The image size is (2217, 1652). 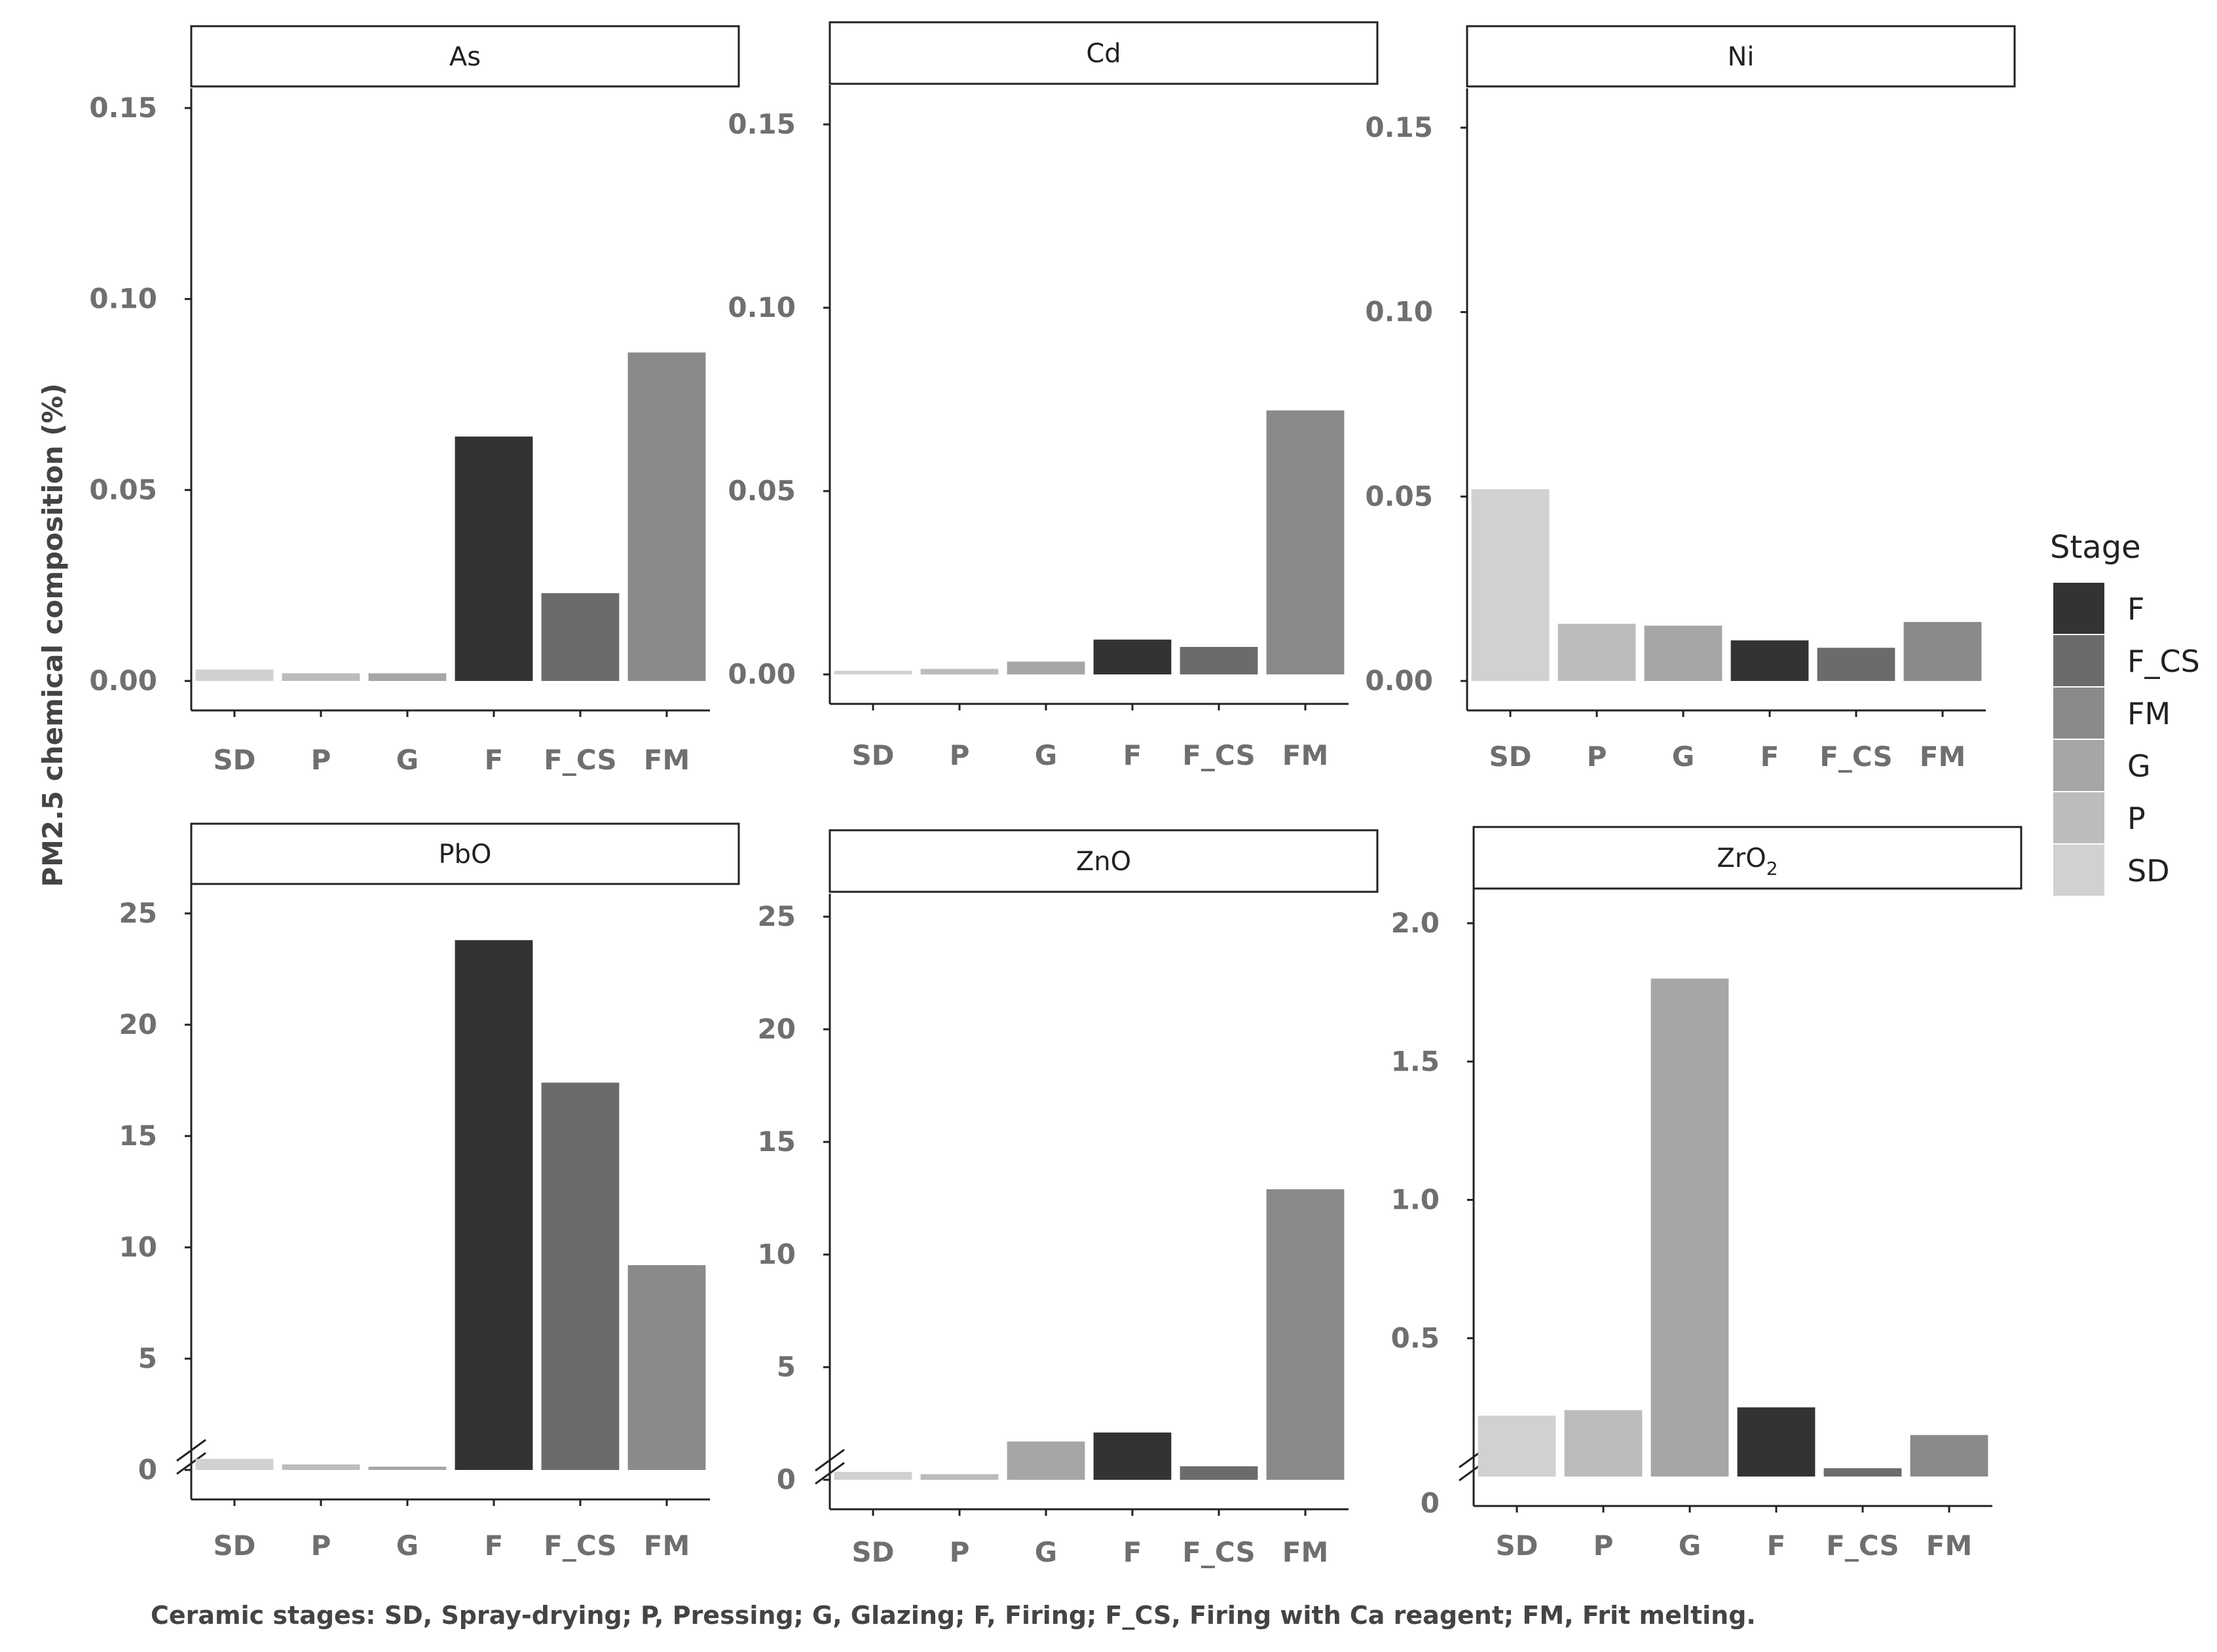 What do you see at coordinates (466, 854) in the screenshot?
I see `facet-title: PbO` at bounding box center [466, 854].